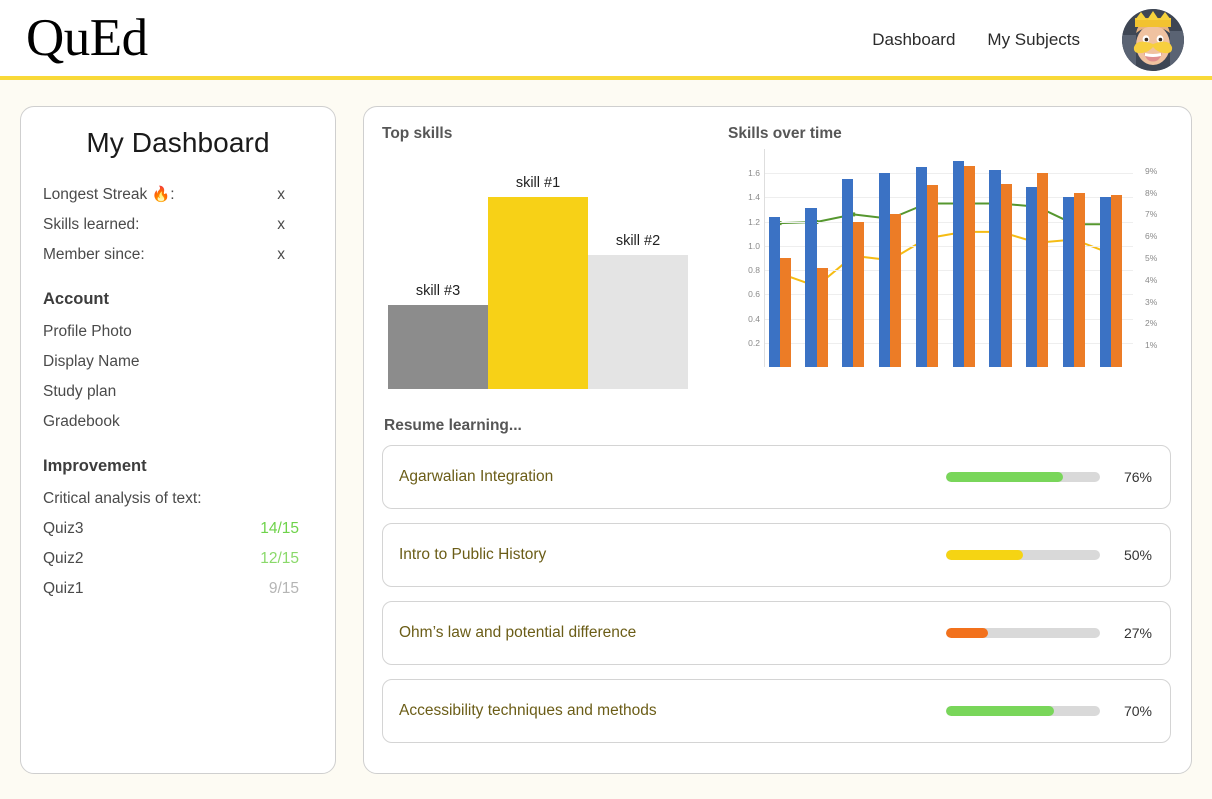  What do you see at coordinates (776, 711) in the screenshot?
I see `course-row: Accessibility techniques and methods 70%` at bounding box center [776, 711].